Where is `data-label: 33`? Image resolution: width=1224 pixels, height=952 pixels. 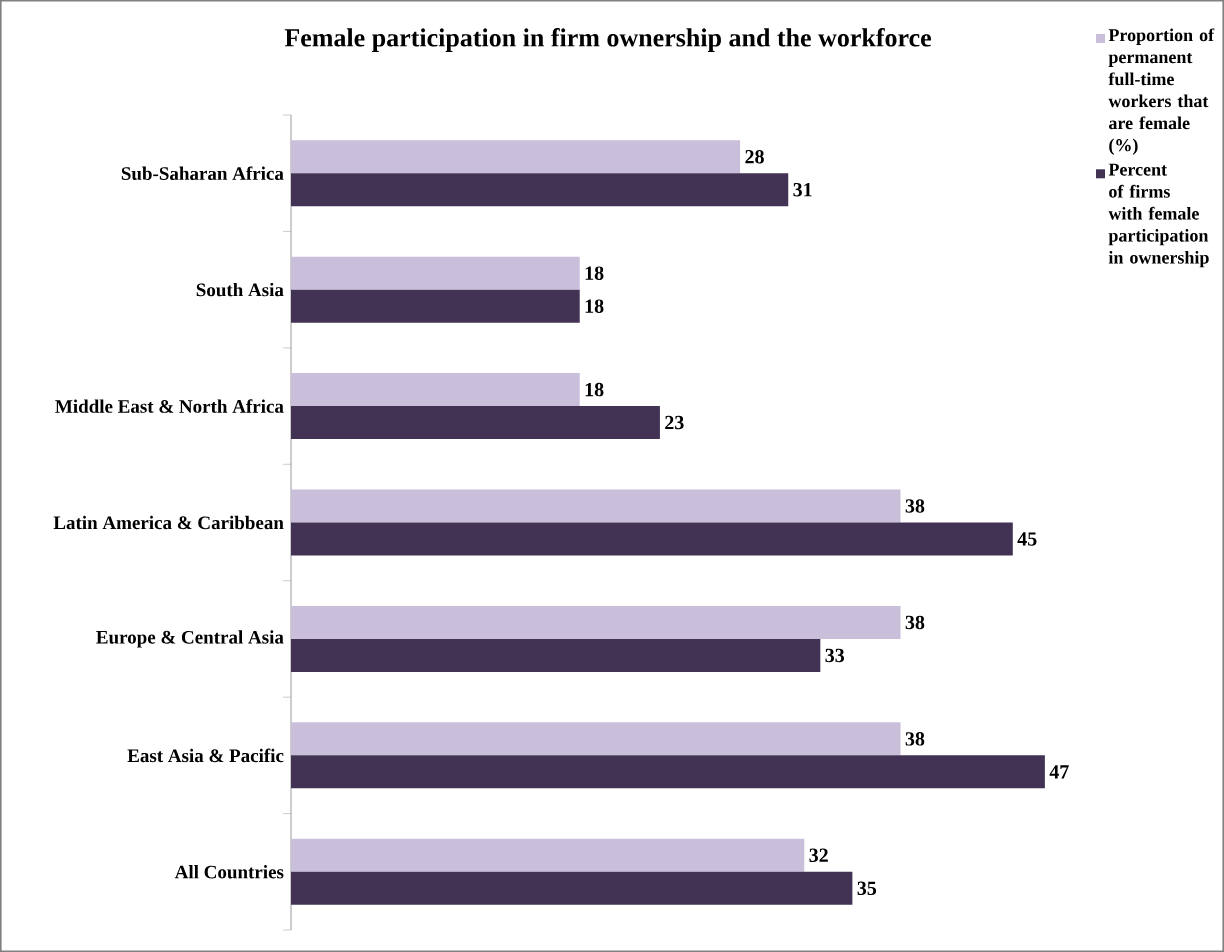 data-label: 33 is located at coordinates (835, 655).